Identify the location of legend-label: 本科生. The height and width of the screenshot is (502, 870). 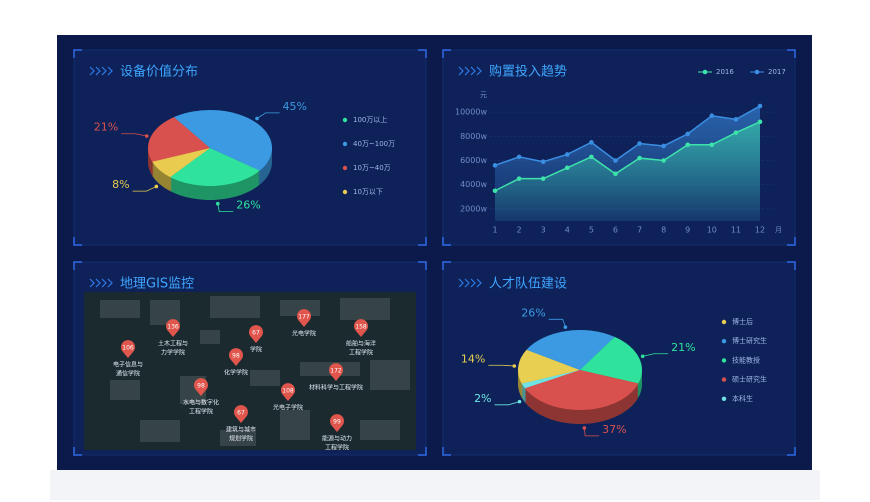
(742, 398).